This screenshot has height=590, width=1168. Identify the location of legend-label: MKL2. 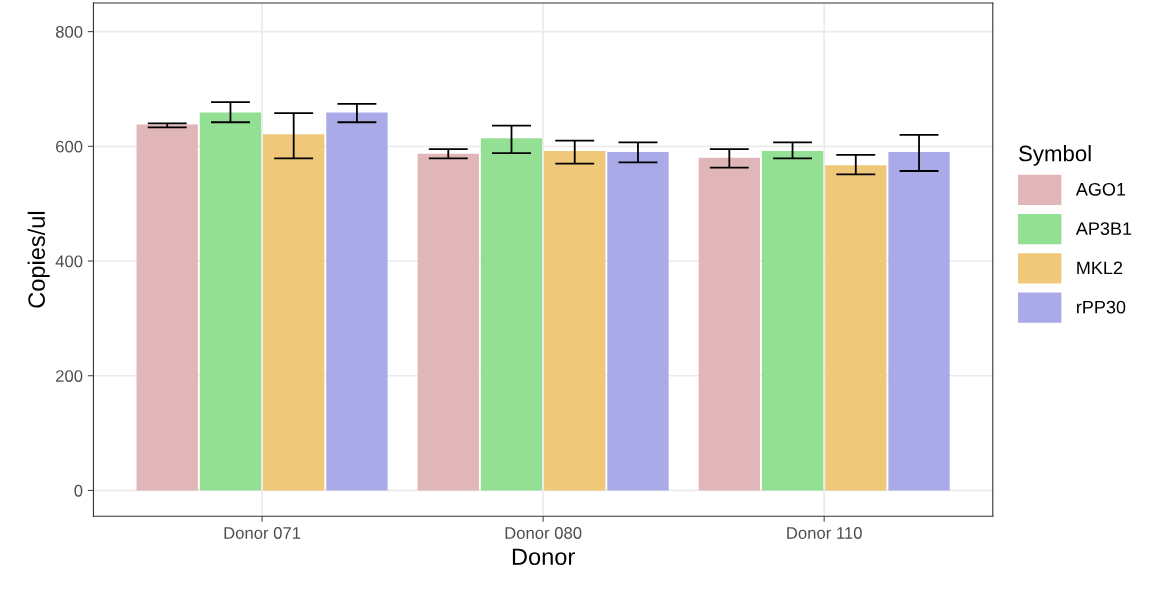
(1100, 268).